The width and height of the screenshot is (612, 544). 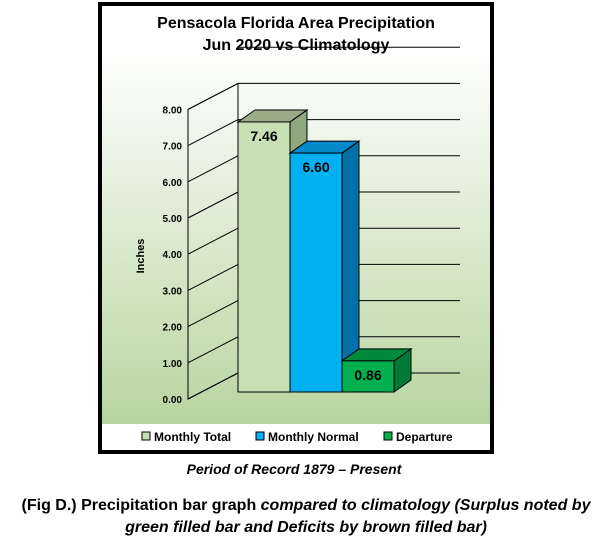 What do you see at coordinates (296, 23) in the screenshot?
I see `chart-title-line-1: Pensacola Florida Area Precipitation` at bounding box center [296, 23].